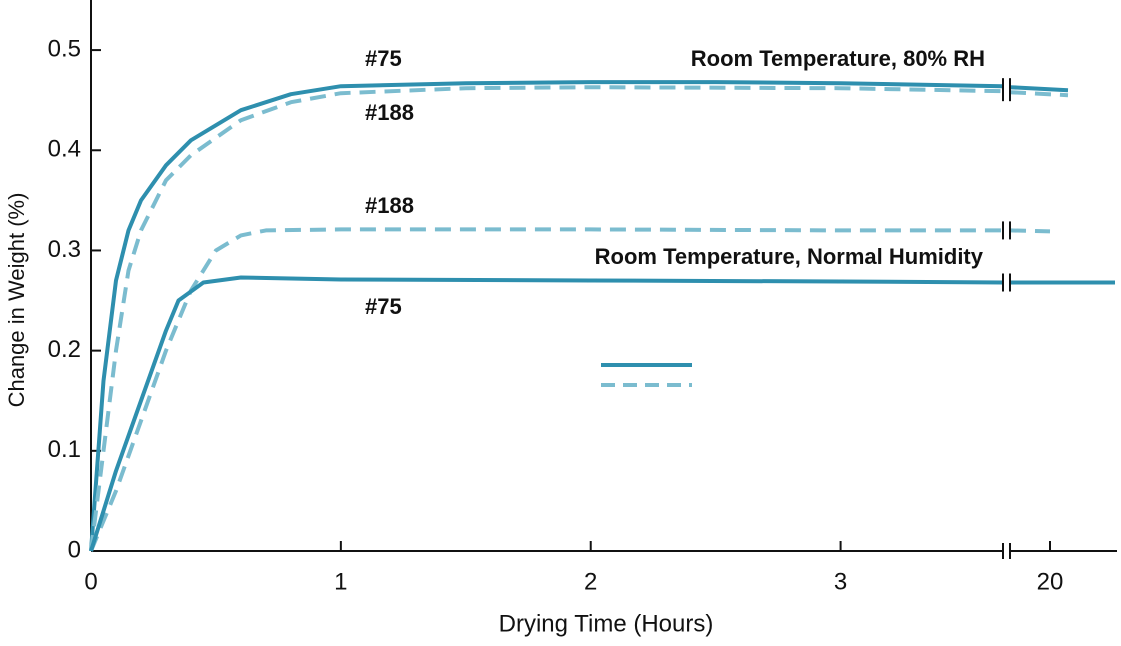 The width and height of the screenshot is (1121, 646). What do you see at coordinates (590, 581) in the screenshot?
I see `x-tick-label: 2` at bounding box center [590, 581].